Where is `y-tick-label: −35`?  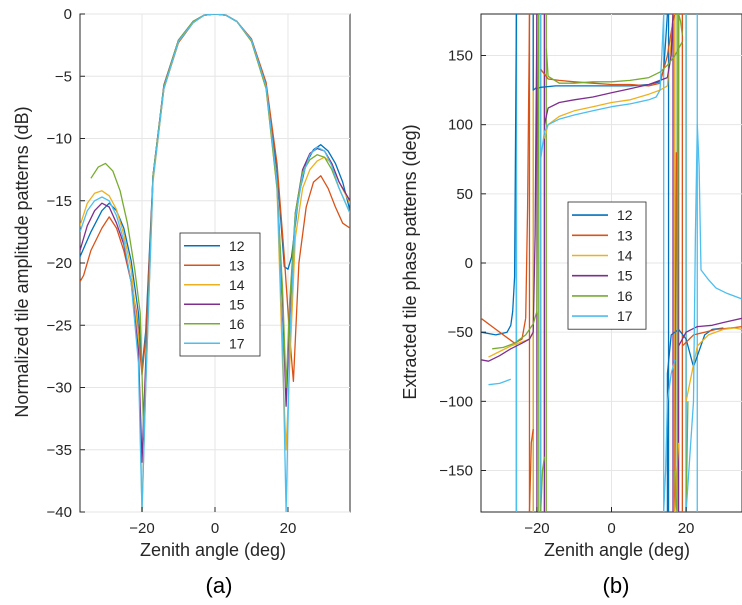
y-tick-label: −35 is located at coordinates (59, 450).